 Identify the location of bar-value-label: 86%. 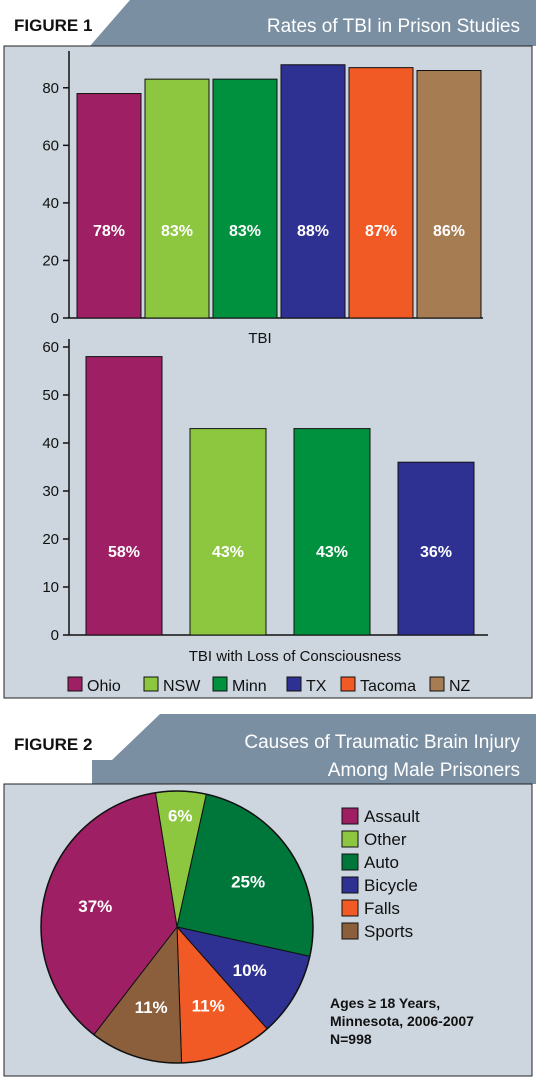
(449, 231).